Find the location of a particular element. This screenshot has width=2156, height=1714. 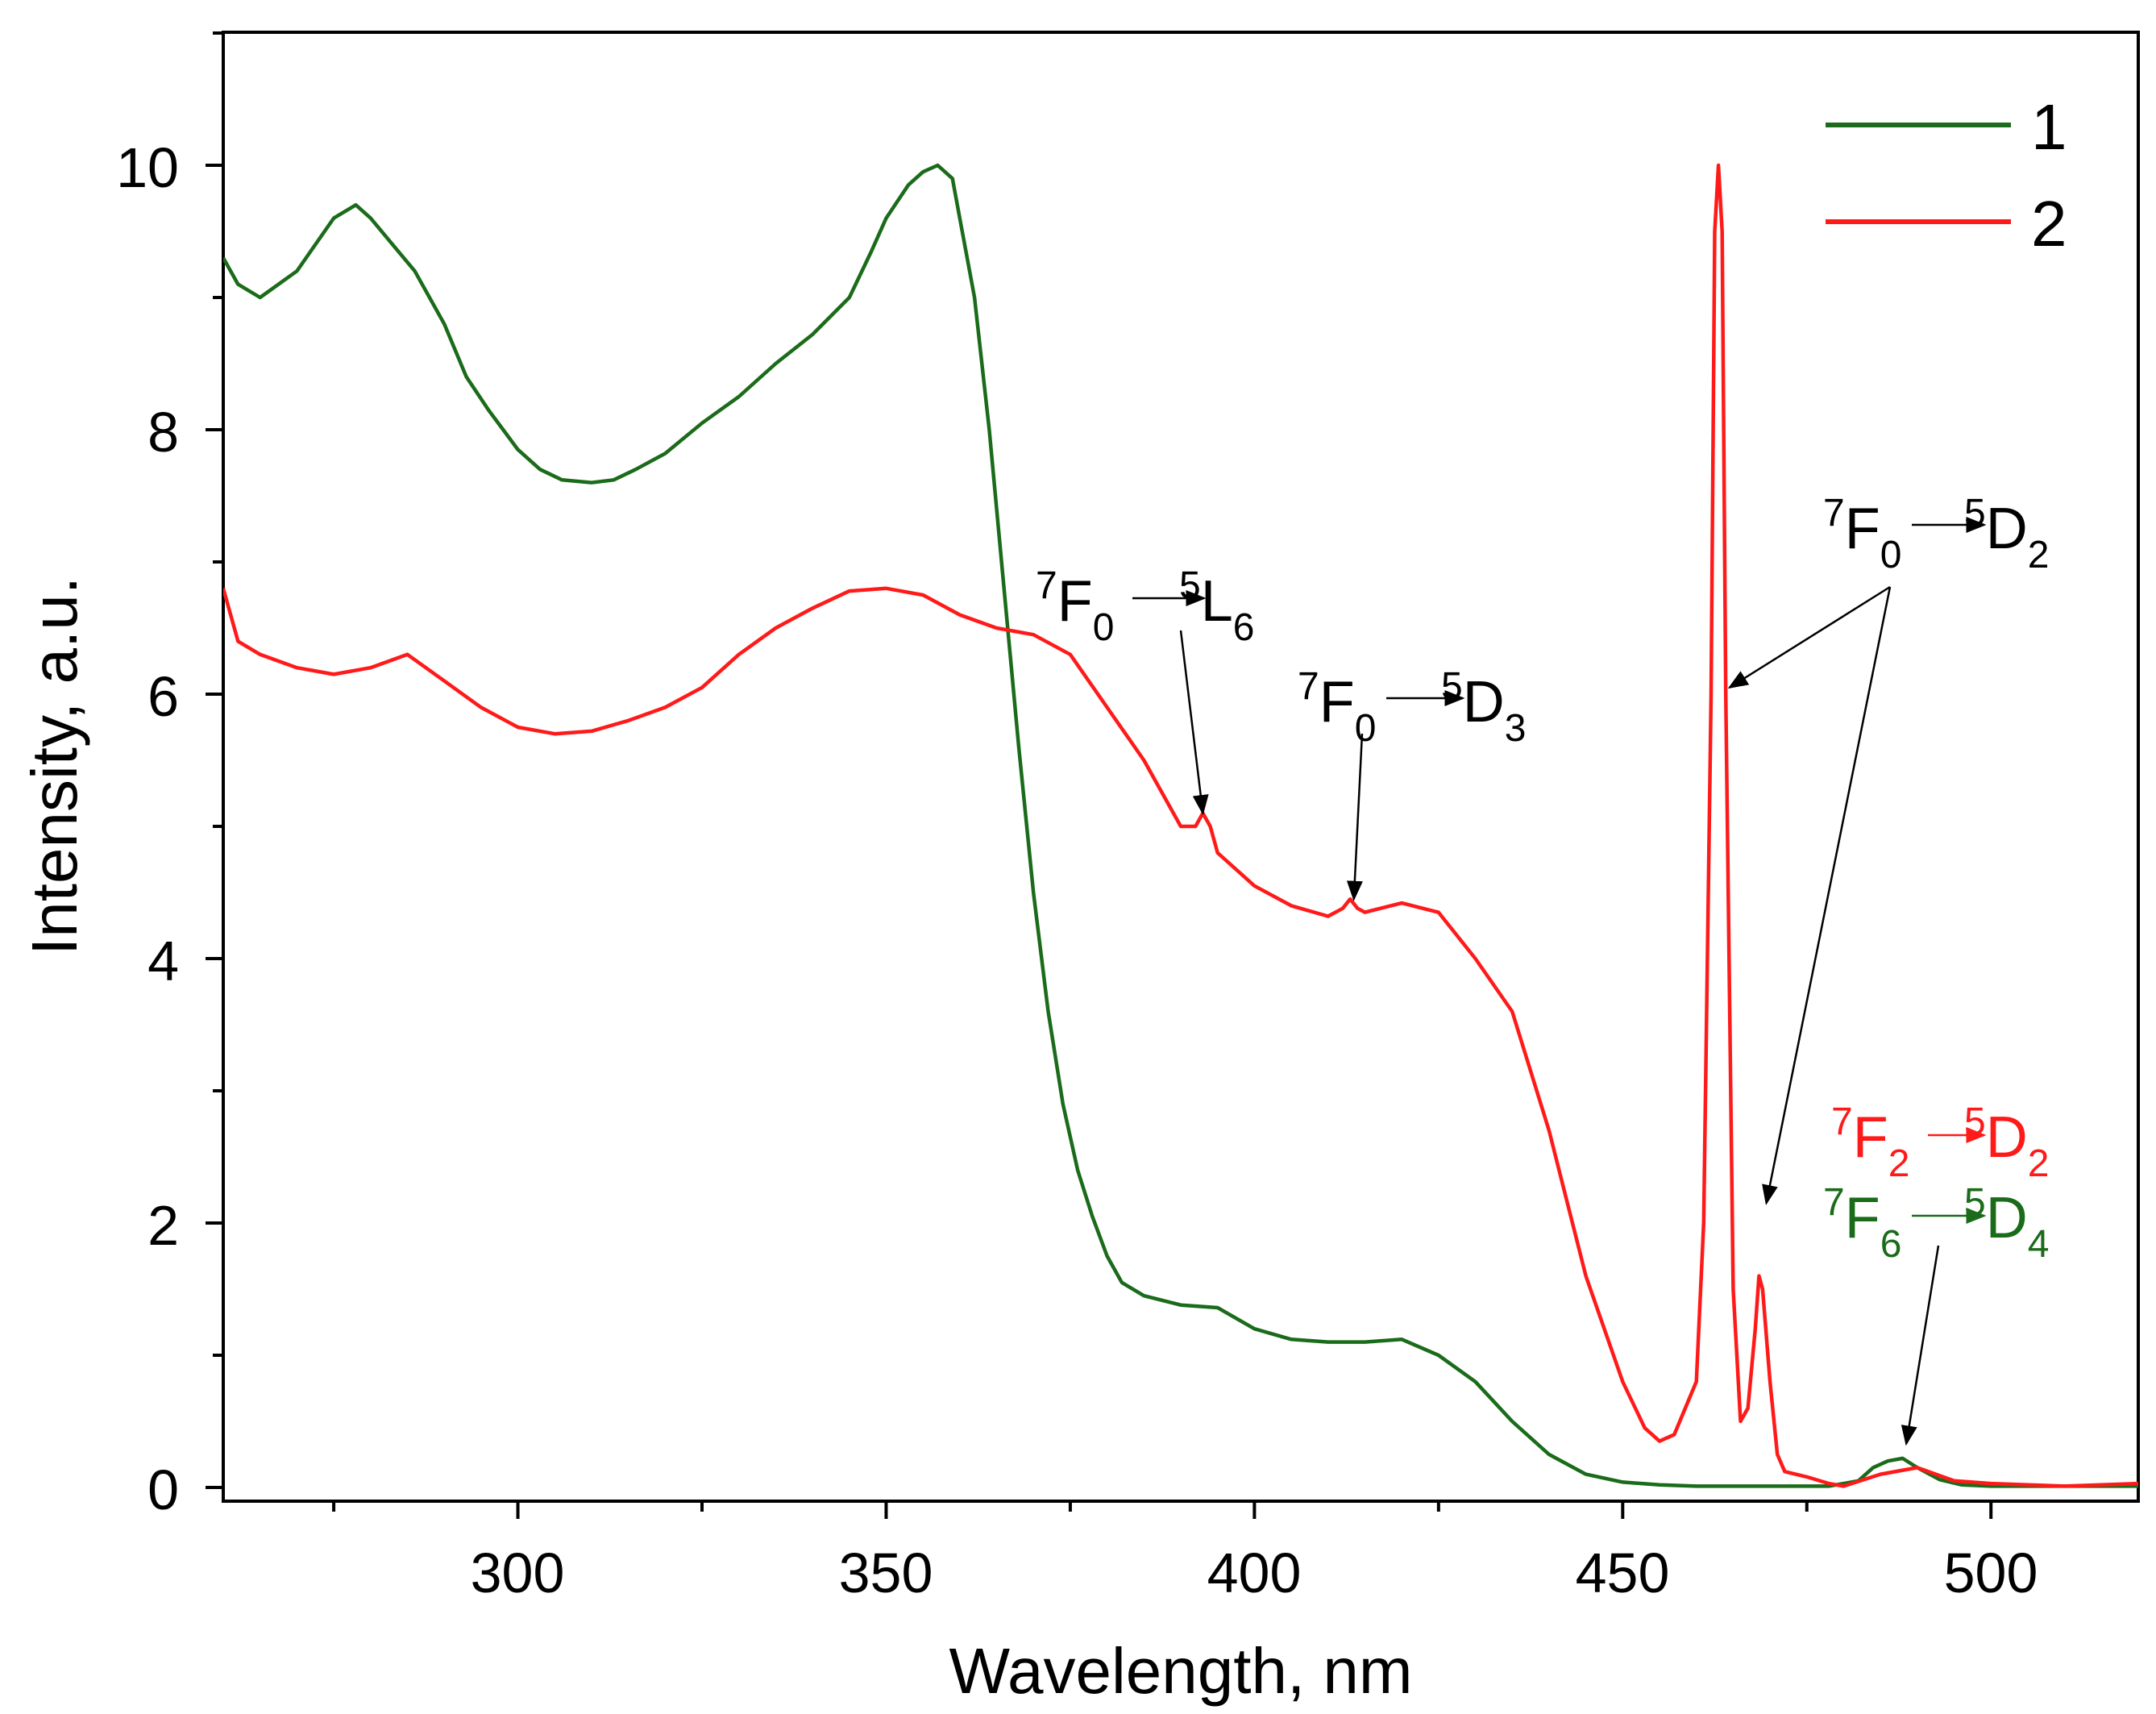

legend: 1 2 is located at coordinates (1946, 175).